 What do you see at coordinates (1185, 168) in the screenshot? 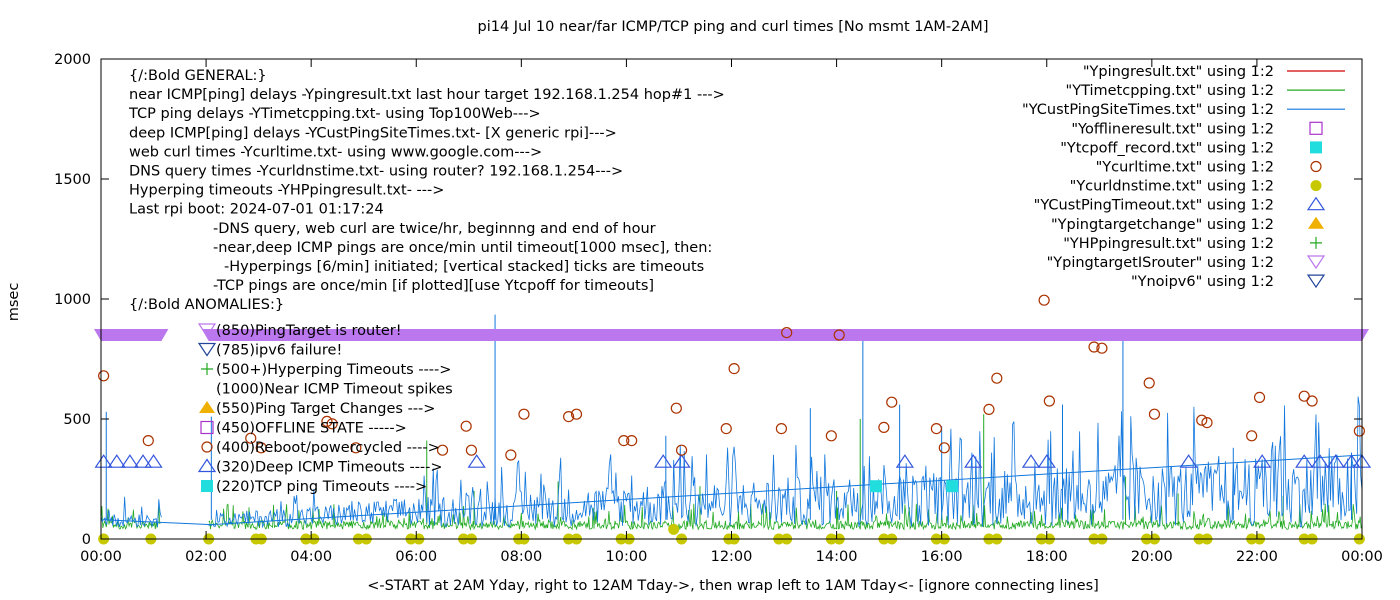
I see `legend-label: "Ycurltime.txt" using 1:2` at bounding box center [1185, 168].